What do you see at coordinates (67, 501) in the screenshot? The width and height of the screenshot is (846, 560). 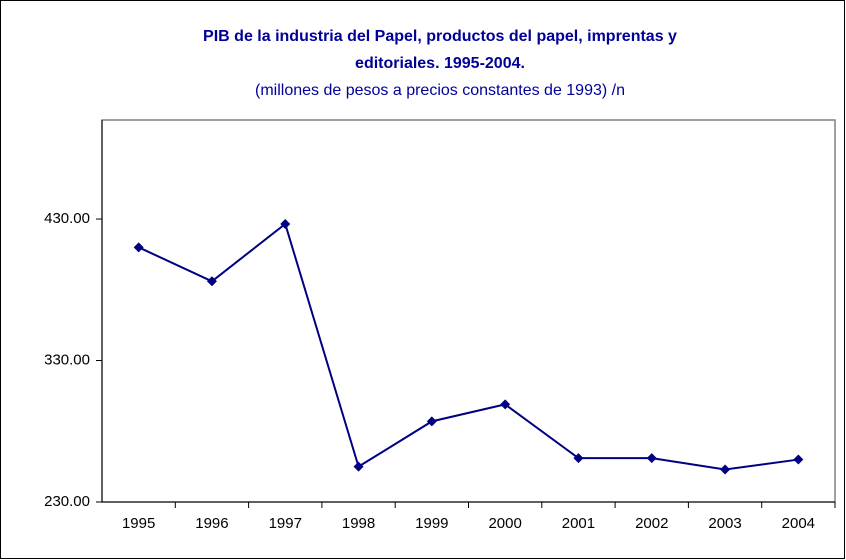 I see `y-tick-label: 230.00` at bounding box center [67, 501].